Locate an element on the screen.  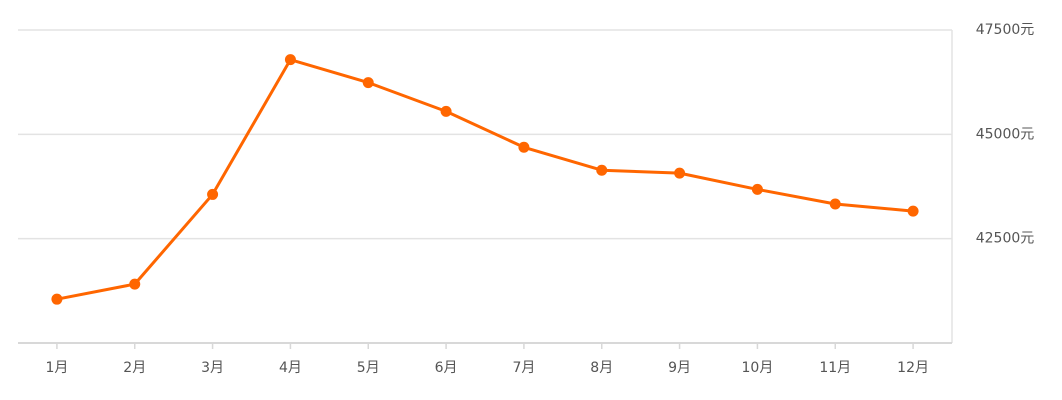
x-tick-label: 3月 is located at coordinates (212, 368).